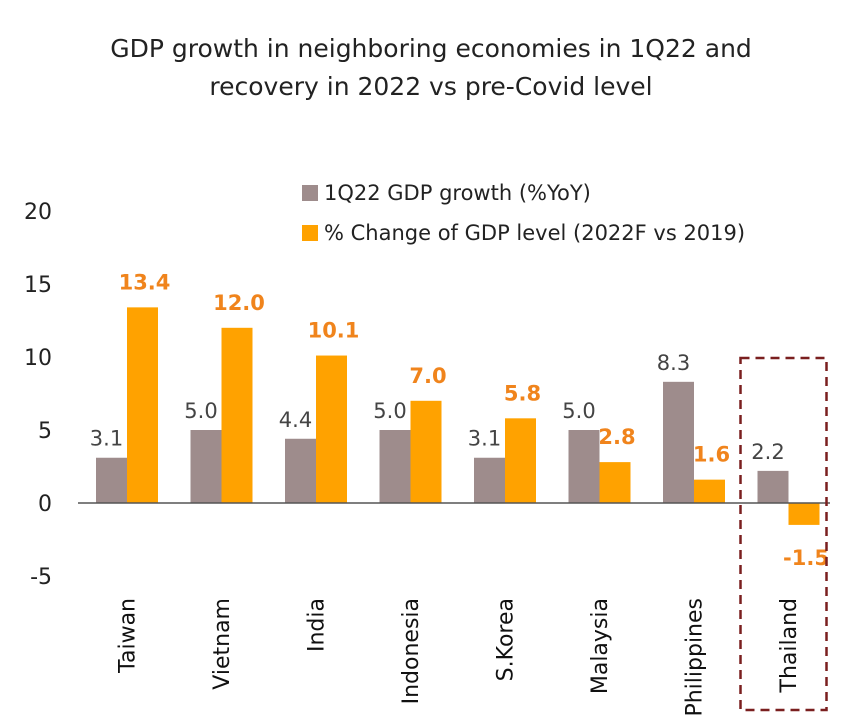  I want to click on bar-gdp-level-philippines, so click(709, 491).